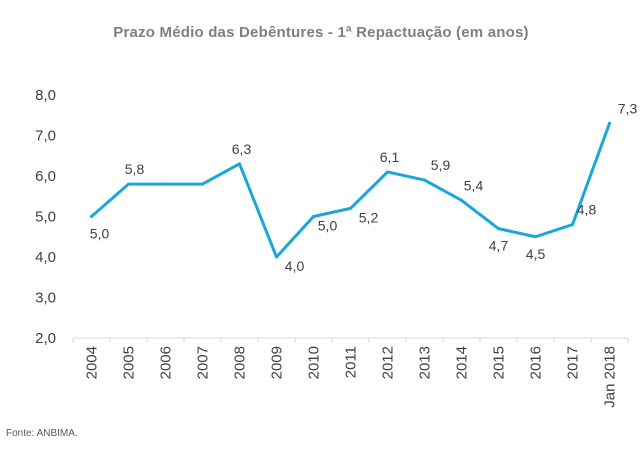  I want to click on x-tick-label: 2013, so click(425, 362).